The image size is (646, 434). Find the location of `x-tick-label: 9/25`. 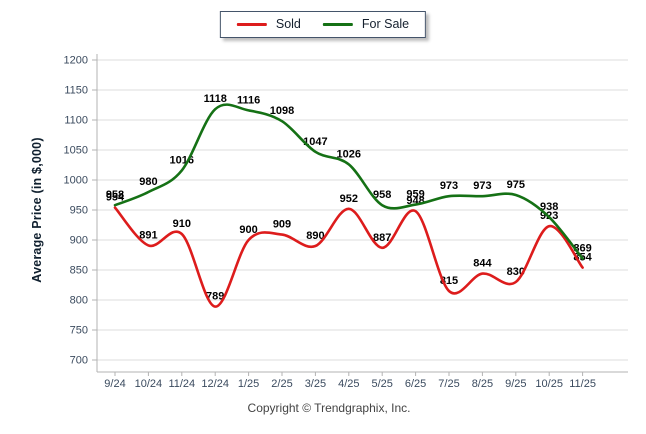

x-tick-label: 9/25 is located at coordinates (515, 384).